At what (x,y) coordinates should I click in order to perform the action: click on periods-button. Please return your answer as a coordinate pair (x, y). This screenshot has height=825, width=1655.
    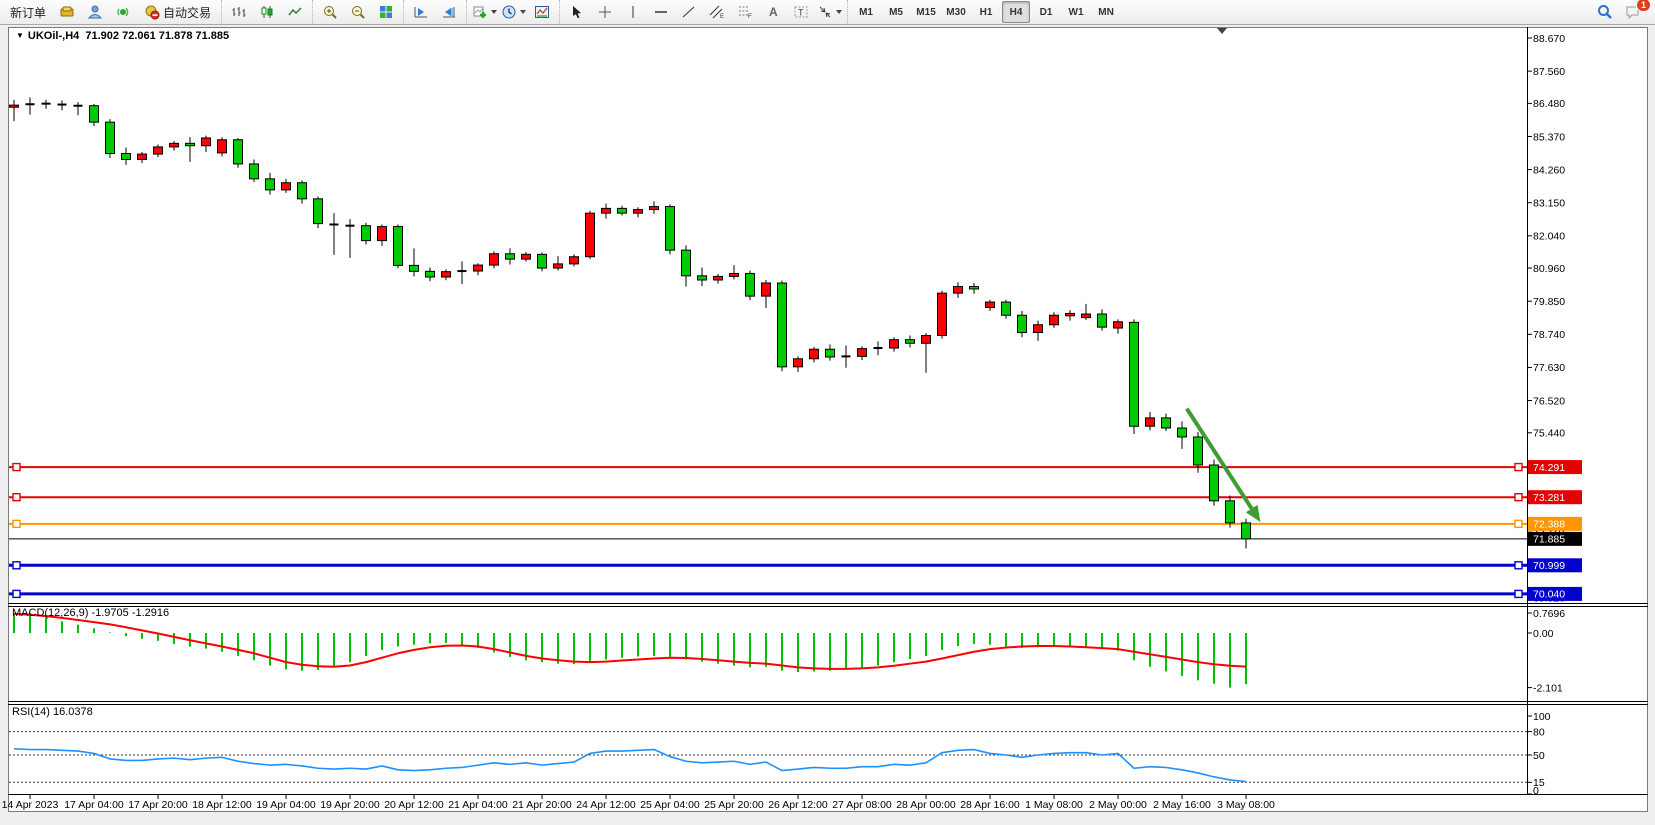
    Looking at the image, I should click on (513, 12).